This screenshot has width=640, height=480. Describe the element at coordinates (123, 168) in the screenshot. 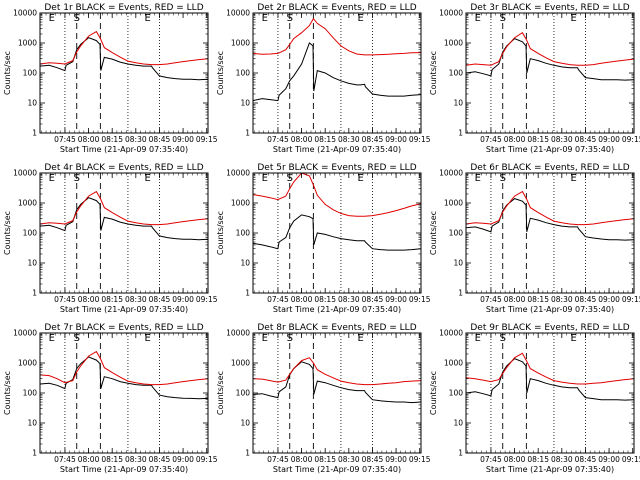

I see `chart-title: Det 4r BLACK = Events, RED = LLD` at that location.